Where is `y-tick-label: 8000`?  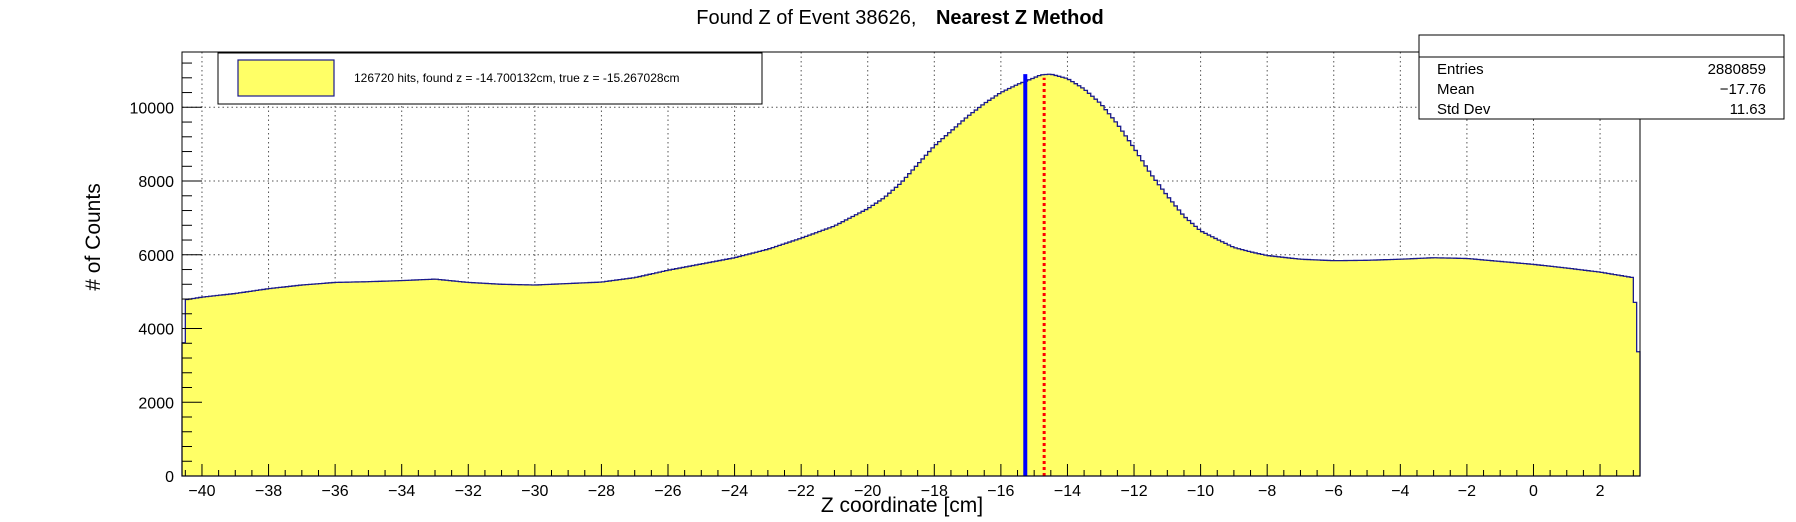
y-tick-label: 8000 is located at coordinates (156, 182).